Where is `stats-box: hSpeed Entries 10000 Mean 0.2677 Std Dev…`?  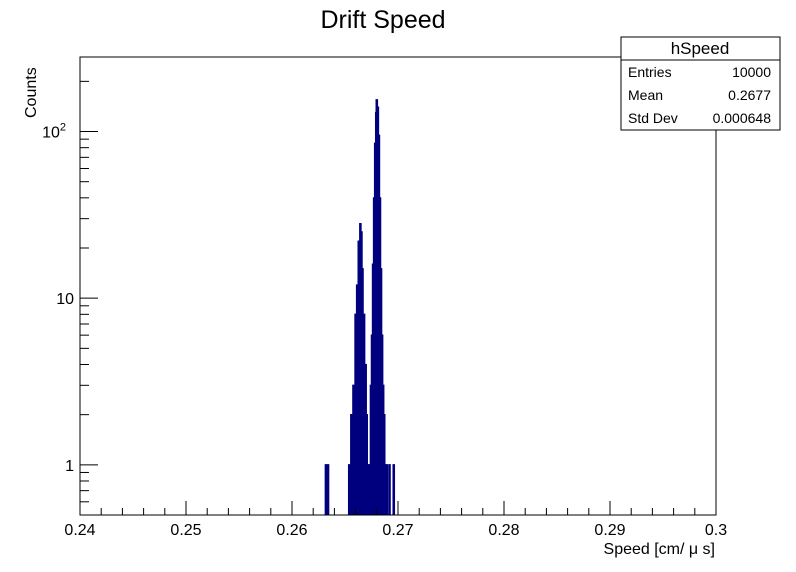
stats-box: hSpeed Entries 10000 Mean 0.2677 Std Dev… is located at coordinates (700, 83).